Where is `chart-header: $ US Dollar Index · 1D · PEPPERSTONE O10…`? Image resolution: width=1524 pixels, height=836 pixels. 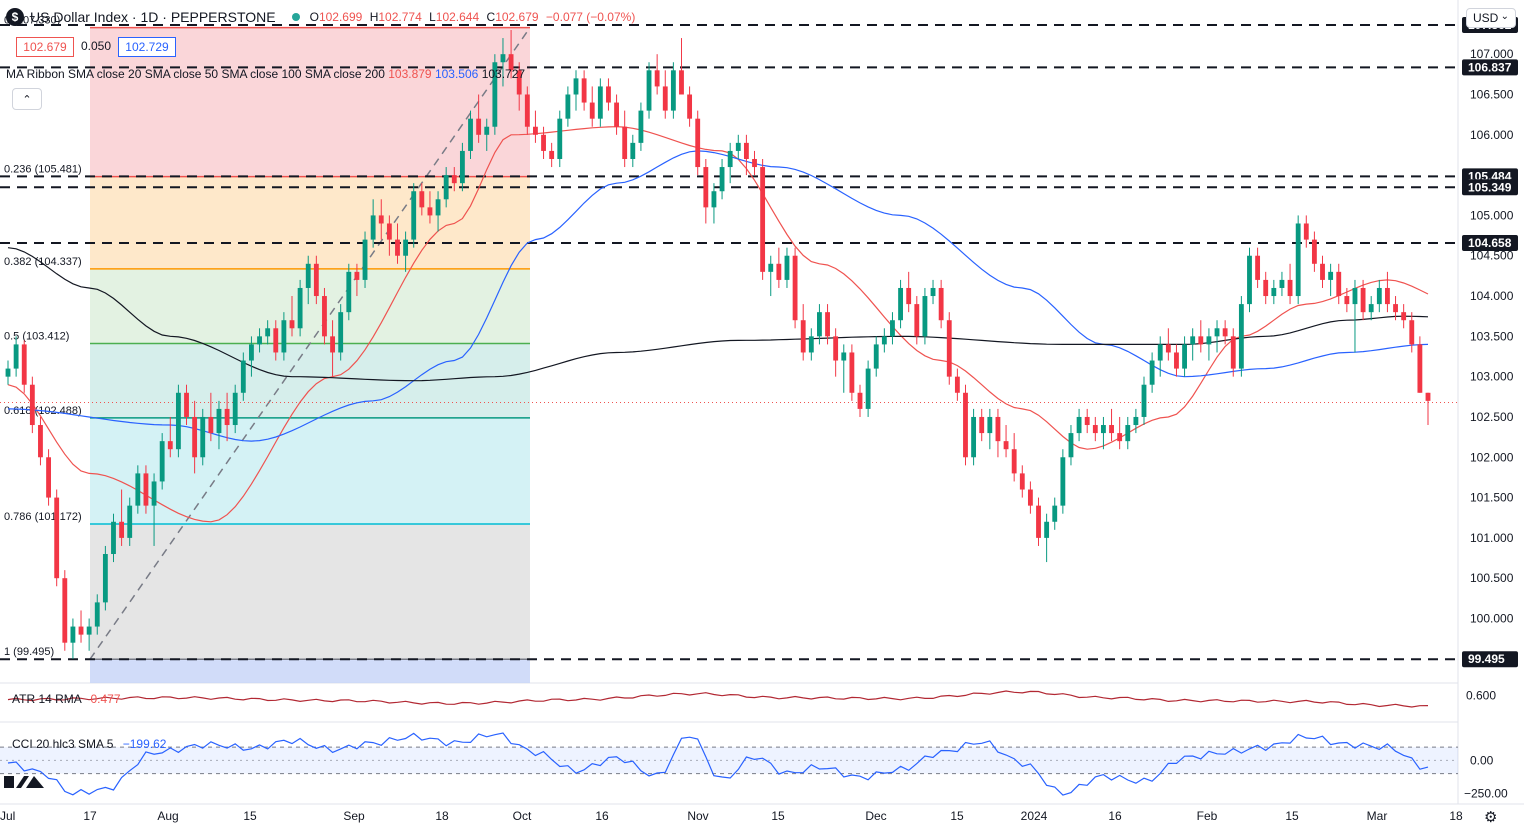 chart-header: $ US Dollar Index · 1D · PEPPERSTONE O10… is located at coordinates (322, 17).